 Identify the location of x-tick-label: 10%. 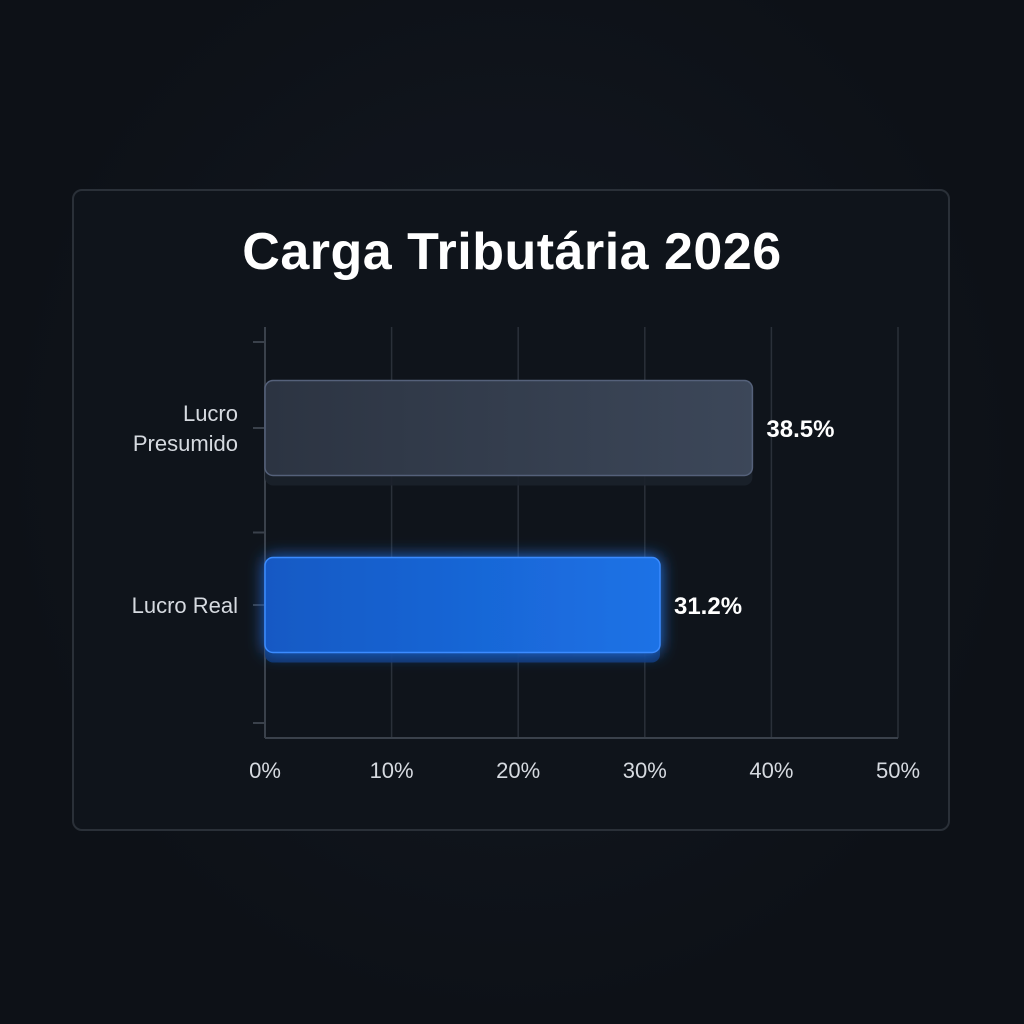
(392, 770).